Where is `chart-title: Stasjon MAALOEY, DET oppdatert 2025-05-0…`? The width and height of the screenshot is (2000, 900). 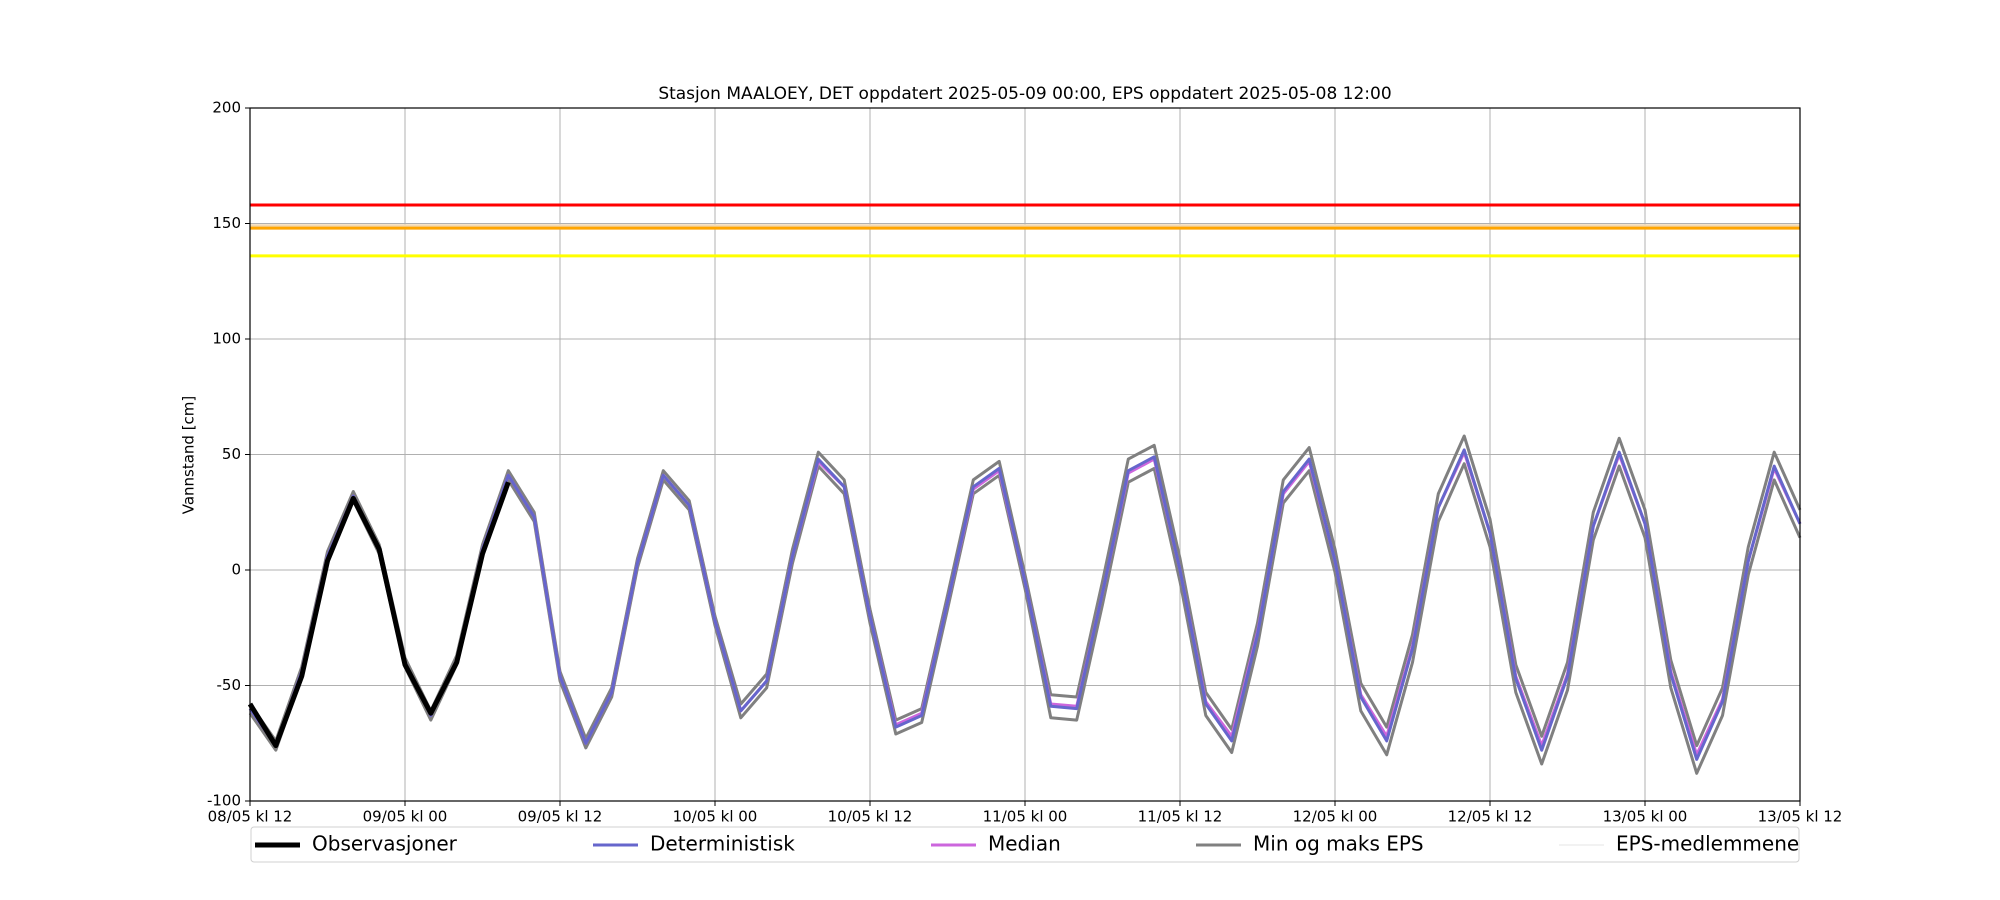 chart-title: Stasjon MAALOEY, DET oppdatert 2025-05-0… is located at coordinates (1024, 94).